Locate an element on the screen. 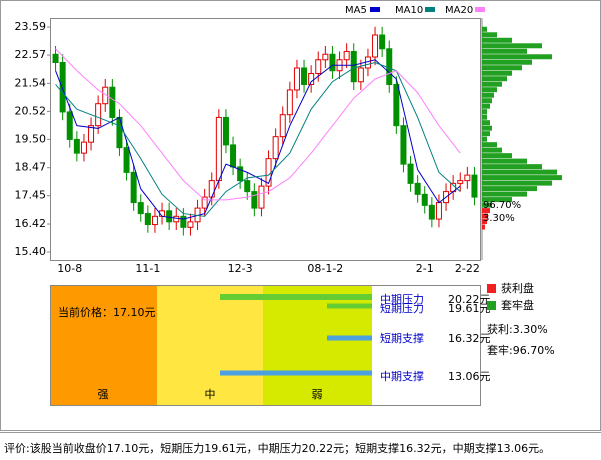  x-tick-label: 11-1 is located at coordinates (147, 268).